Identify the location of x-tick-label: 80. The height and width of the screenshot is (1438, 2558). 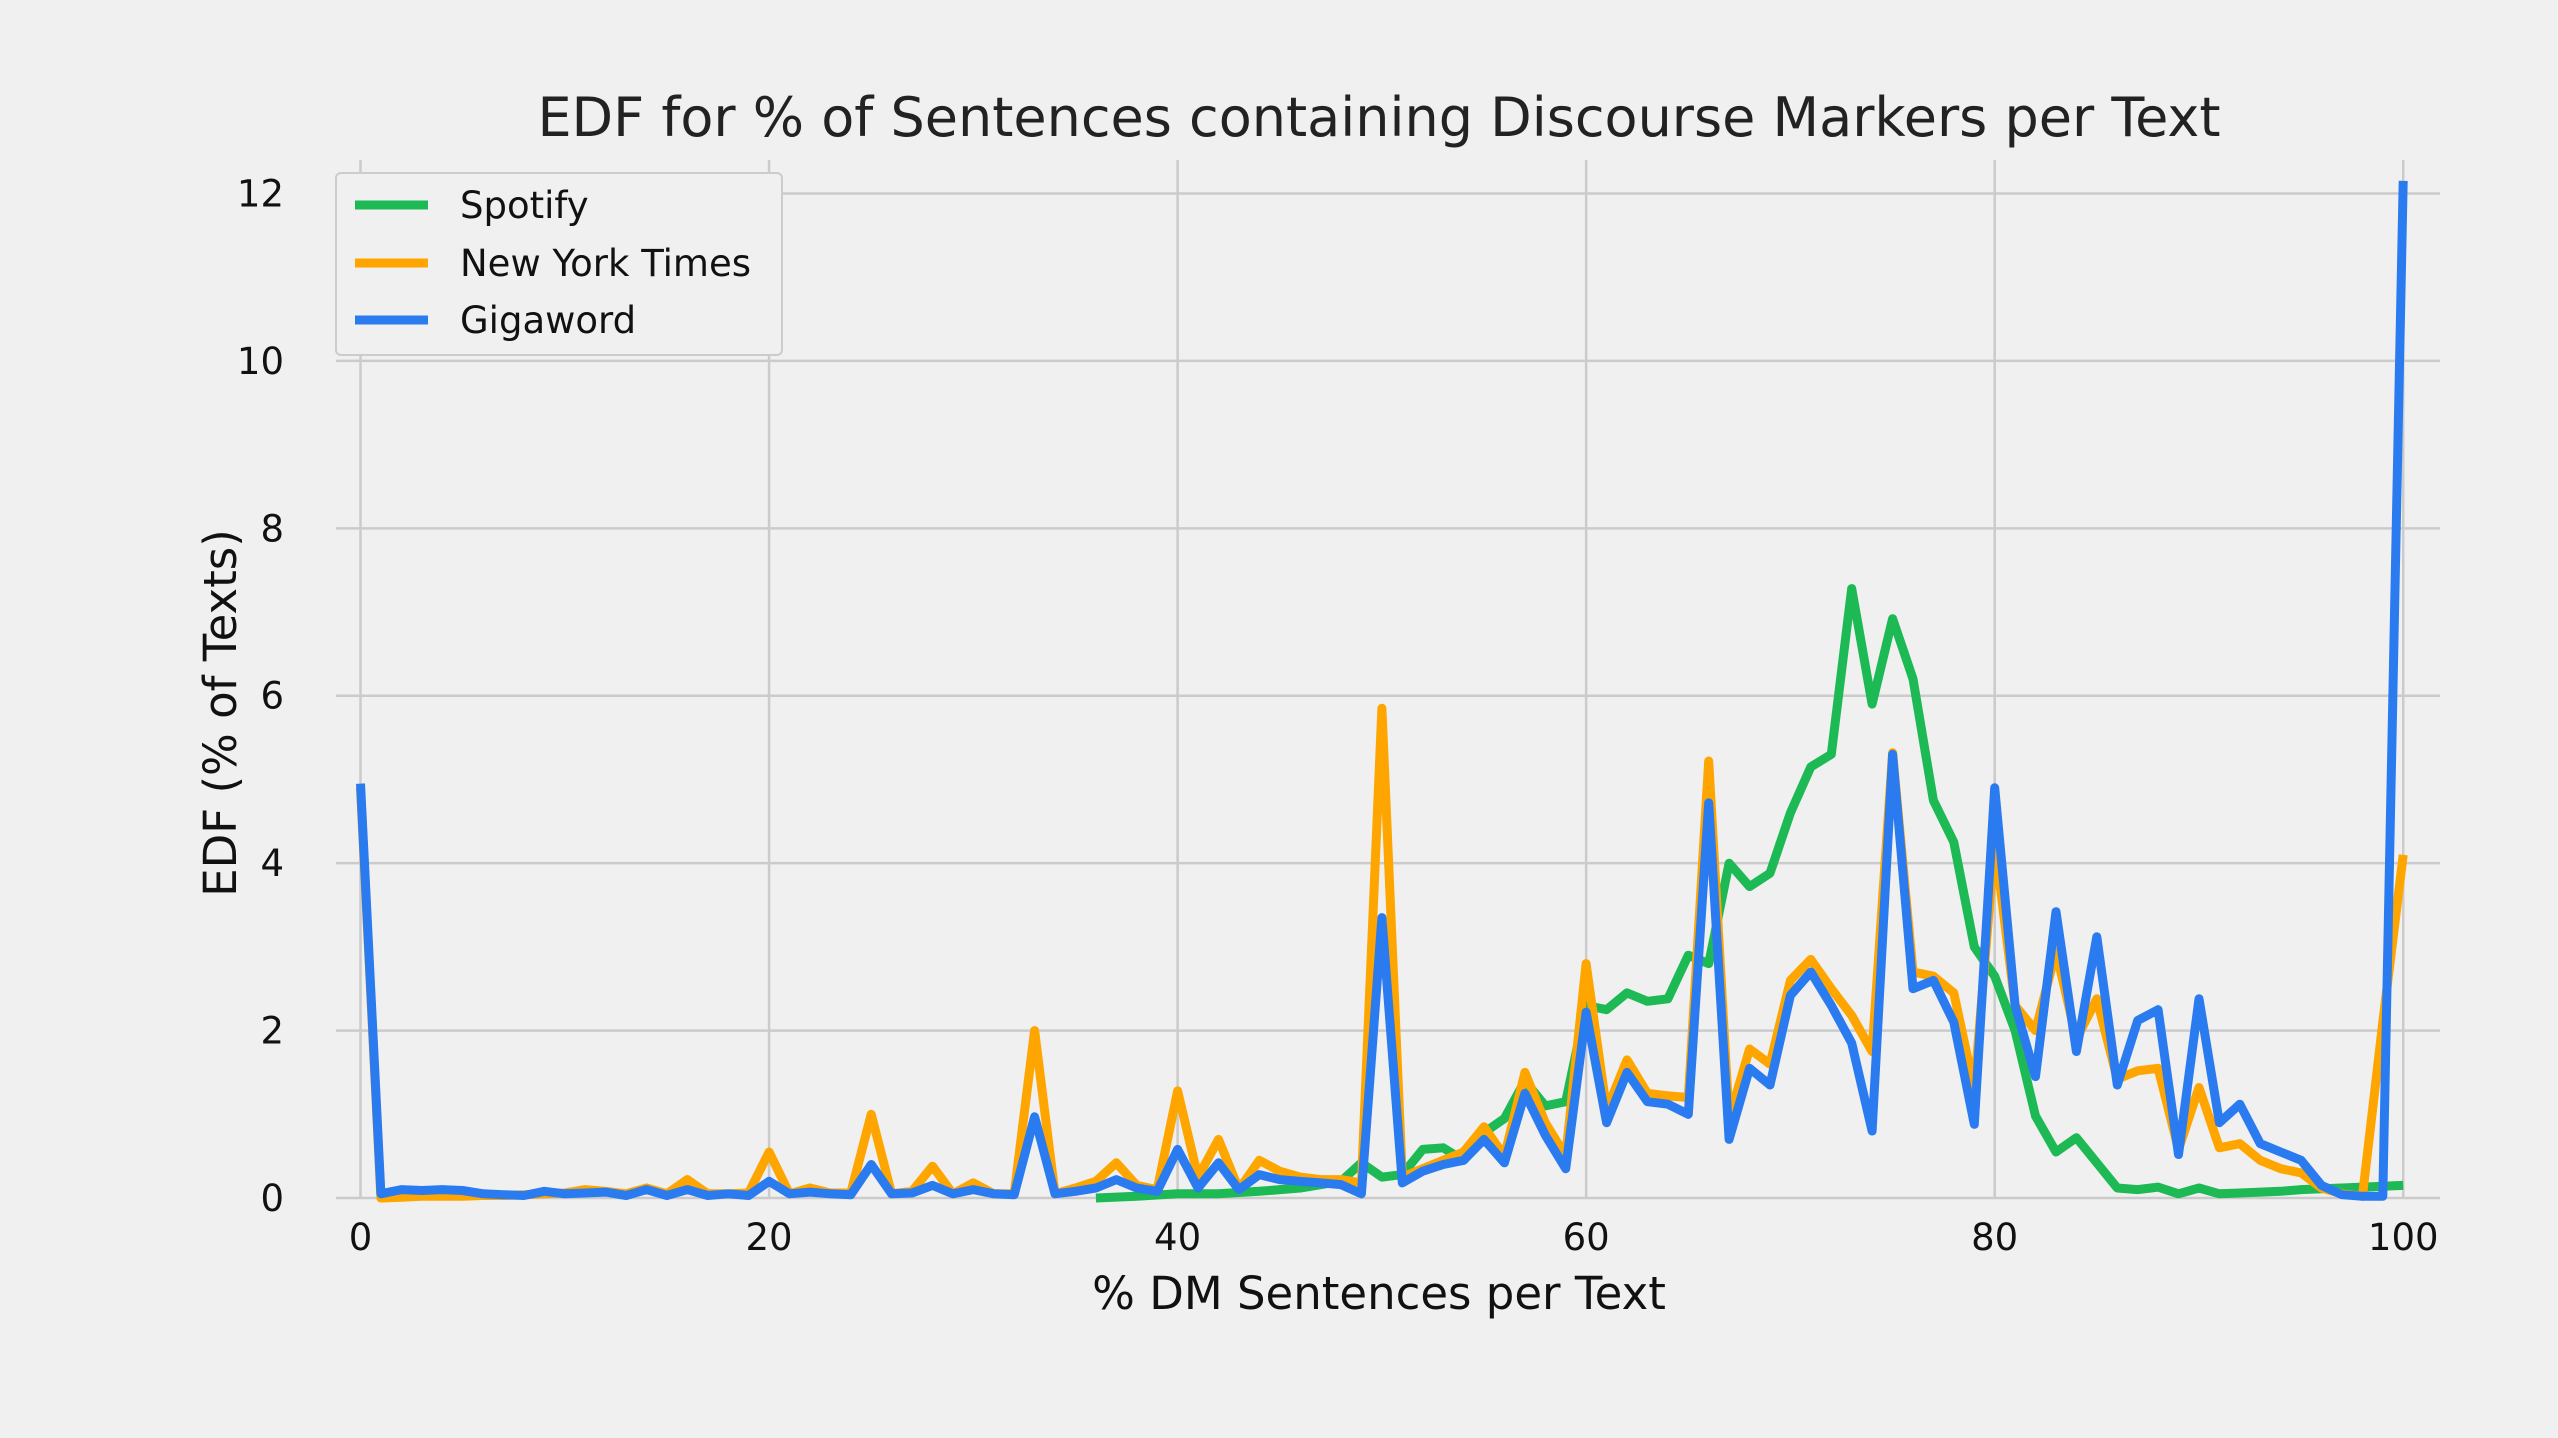
(1994, 1237).